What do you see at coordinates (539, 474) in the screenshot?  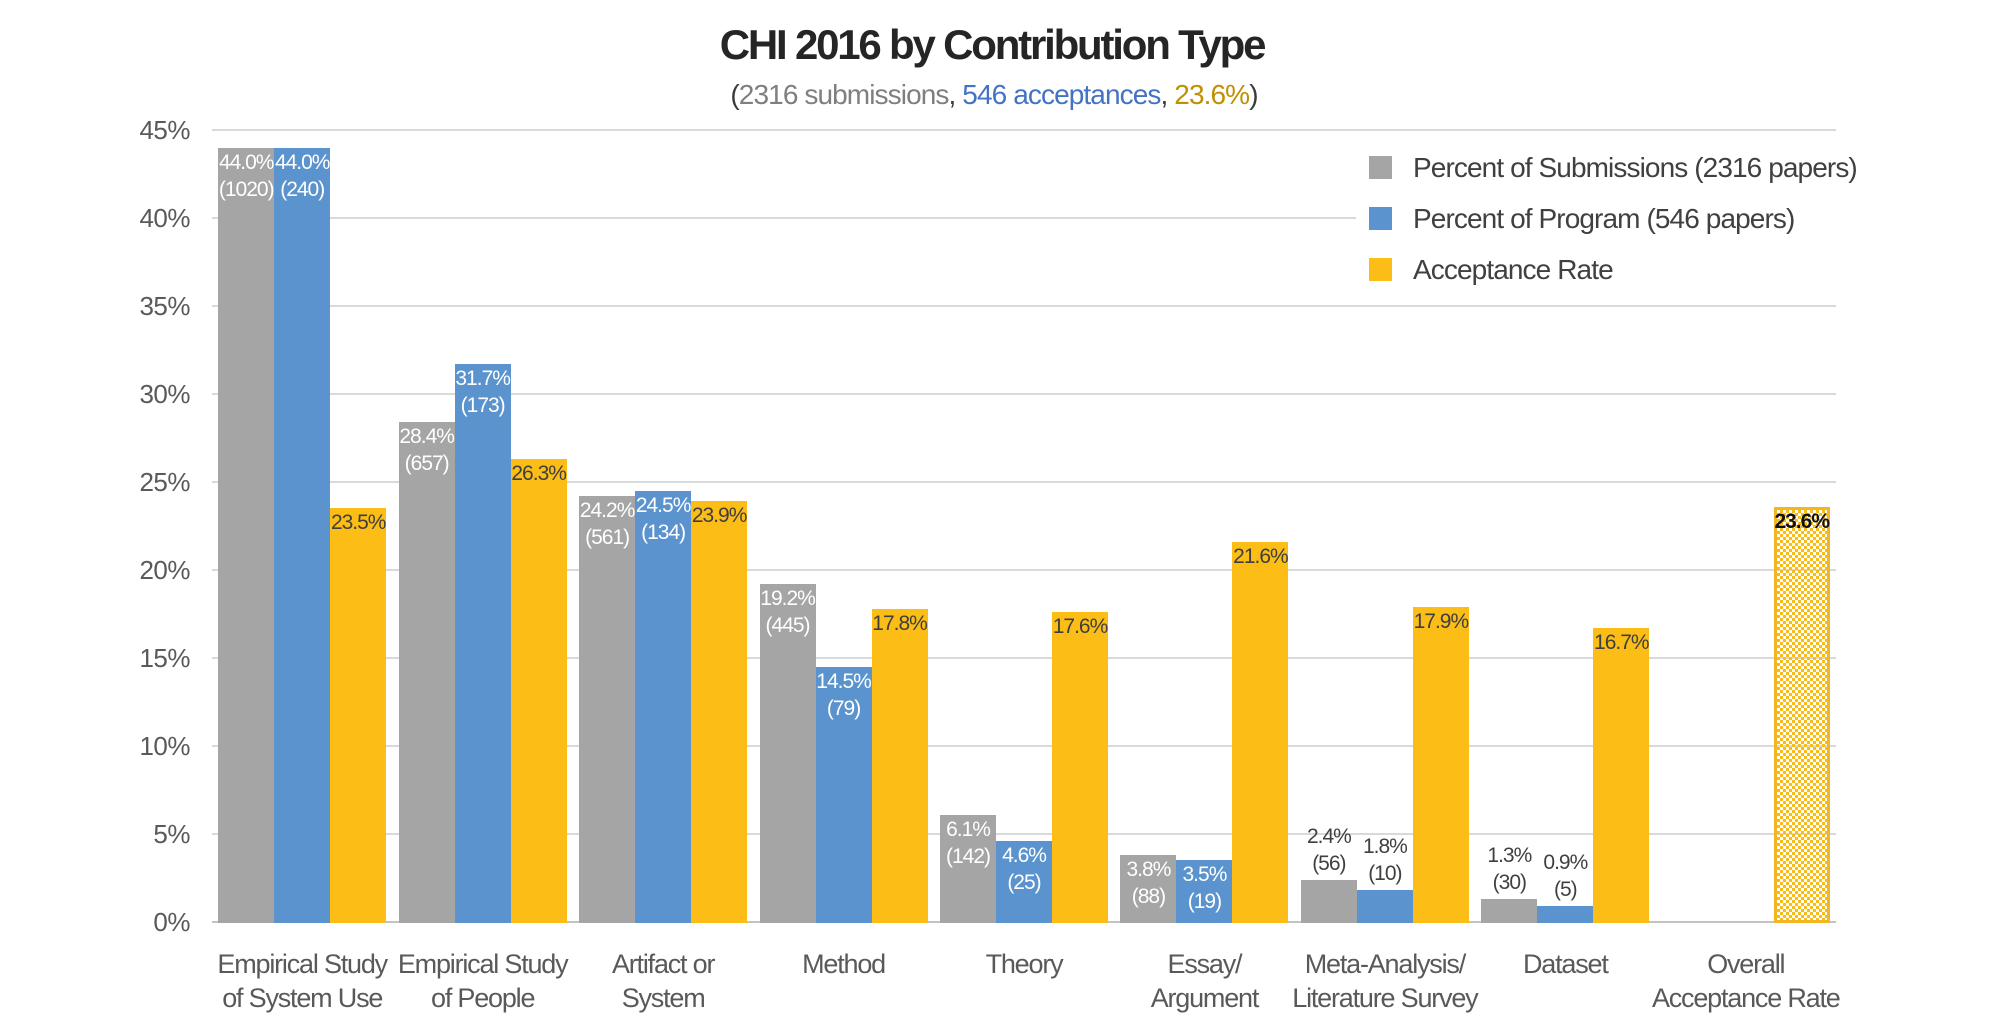 I see `bar-label-acceptance-2: 26.3%` at bounding box center [539, 474].